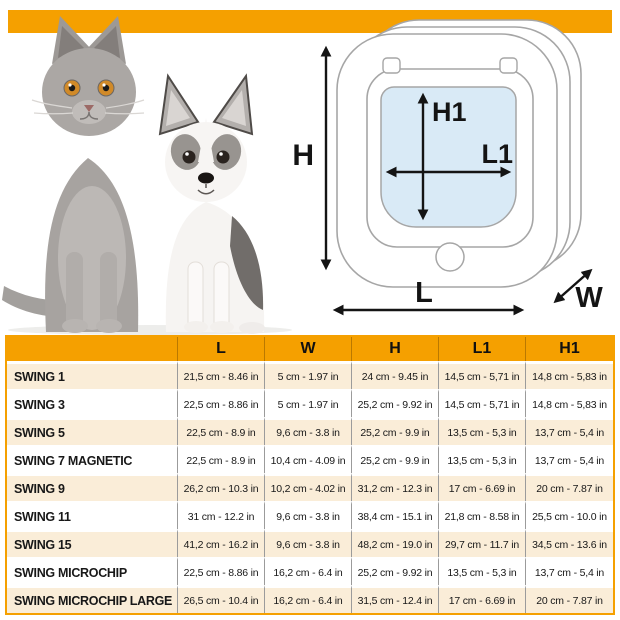 This screenshot has width=620, height=620. Describe the element at coordinates (187, 154) in the screenshot. I see `dog-eye-highlight-left` at that location.